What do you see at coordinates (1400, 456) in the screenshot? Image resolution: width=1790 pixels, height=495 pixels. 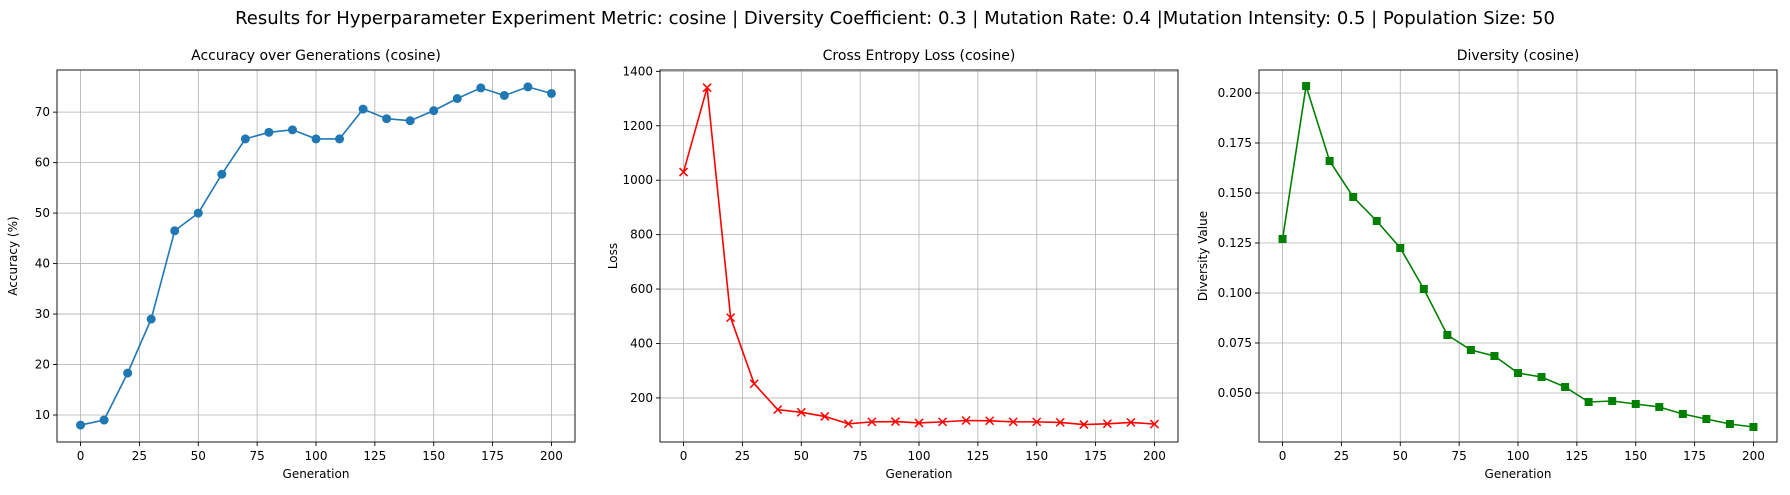 I see `x-tick-label: 50` at bounding box center [1400, 456].